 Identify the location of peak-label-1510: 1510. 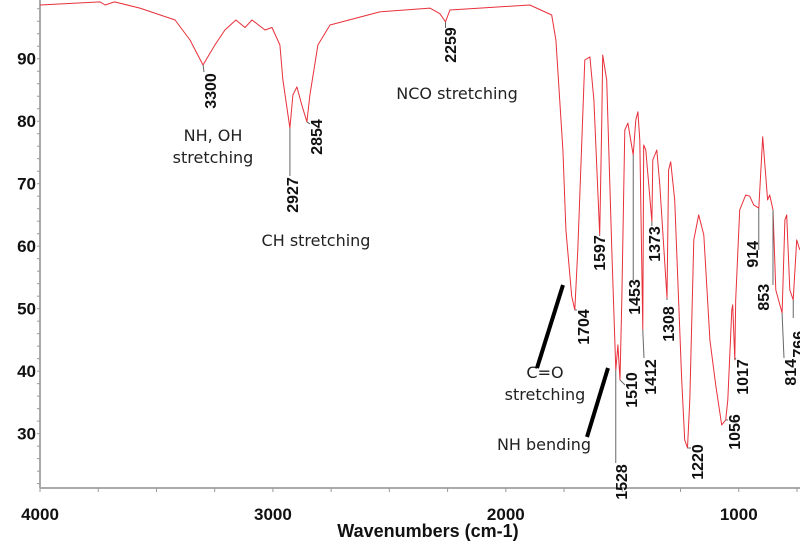
(632, 390).